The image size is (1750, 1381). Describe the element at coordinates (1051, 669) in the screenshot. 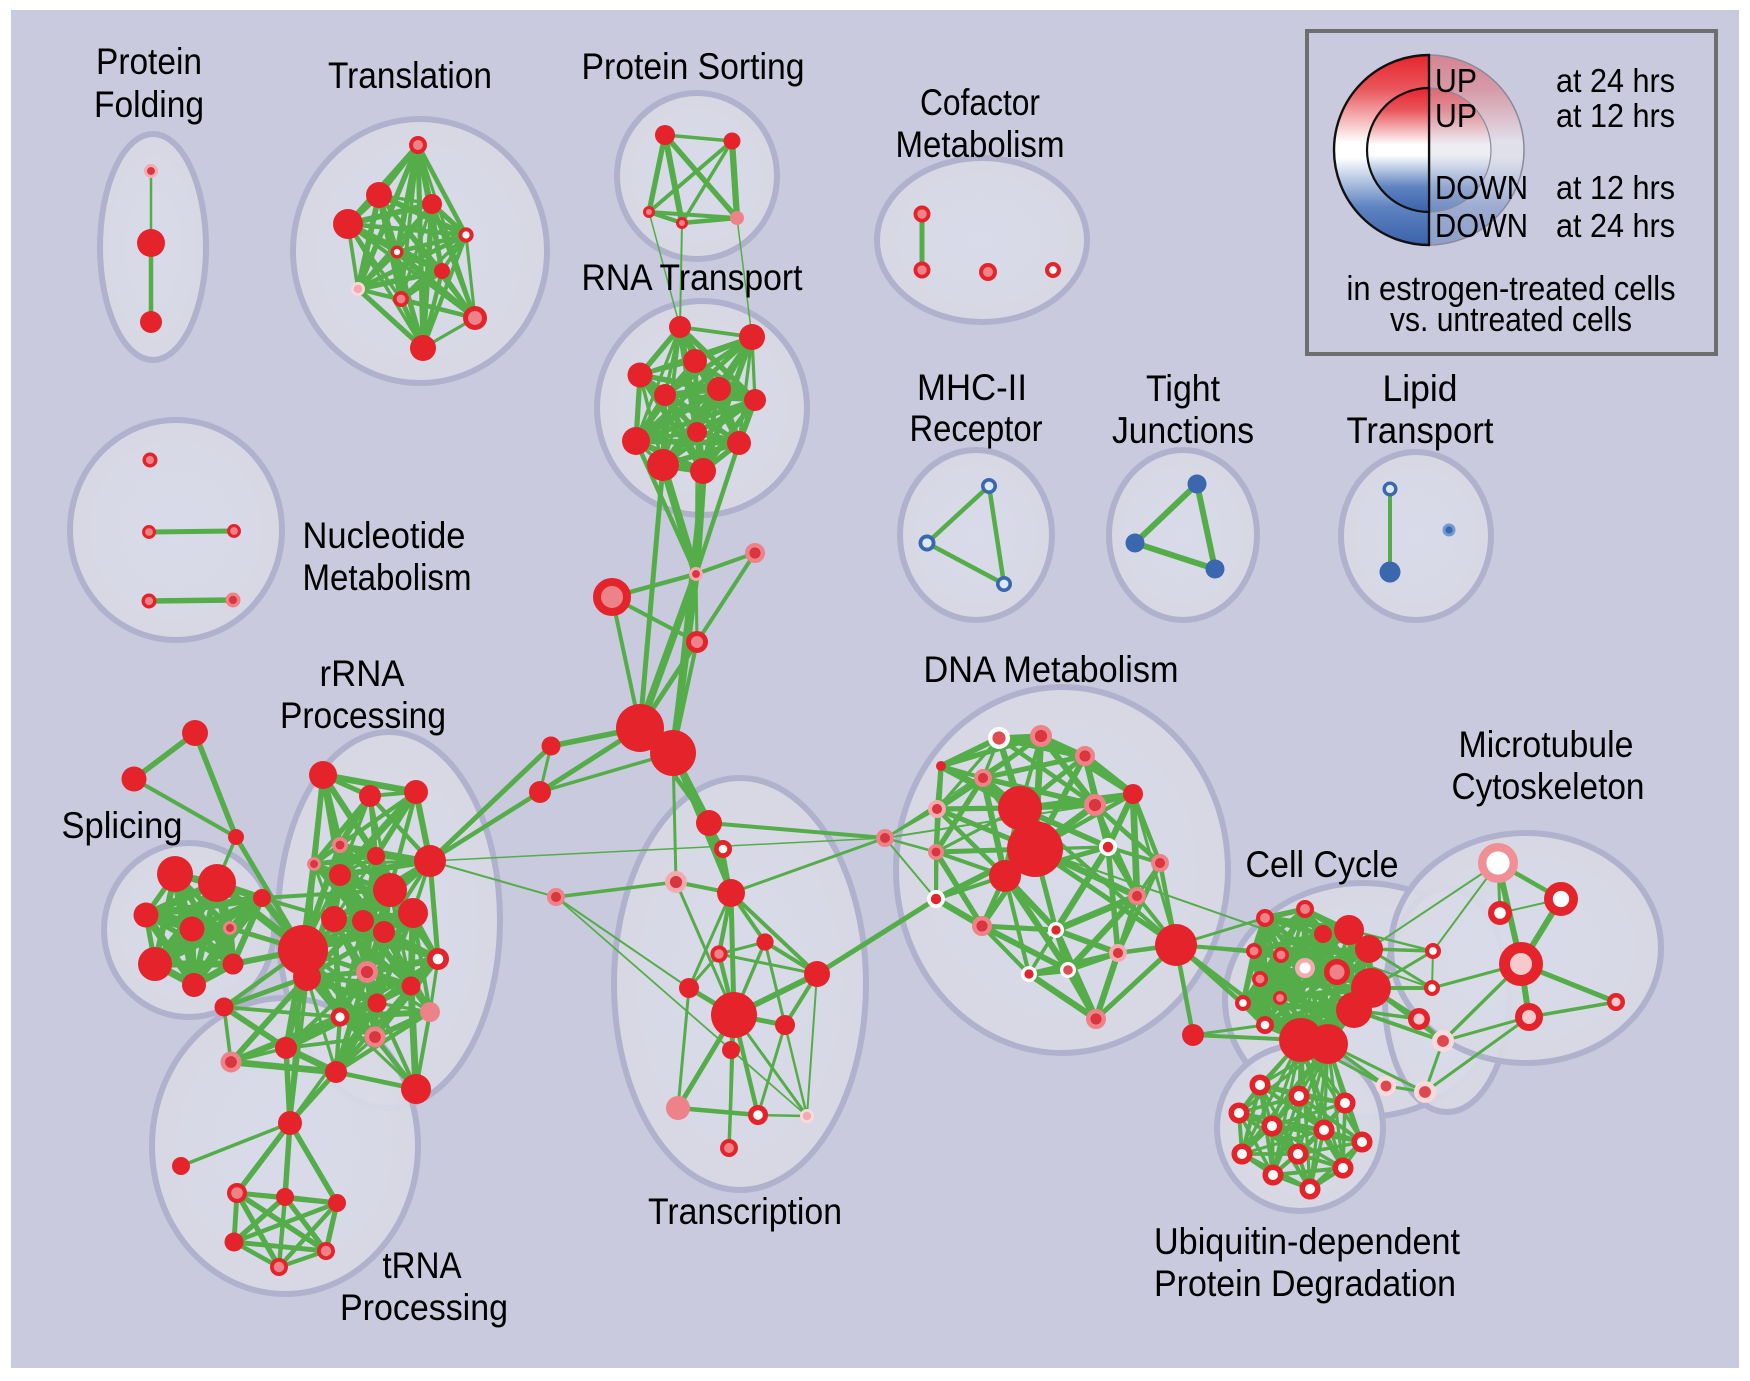

I see `svg-text: DNA Metabolism` at that location.